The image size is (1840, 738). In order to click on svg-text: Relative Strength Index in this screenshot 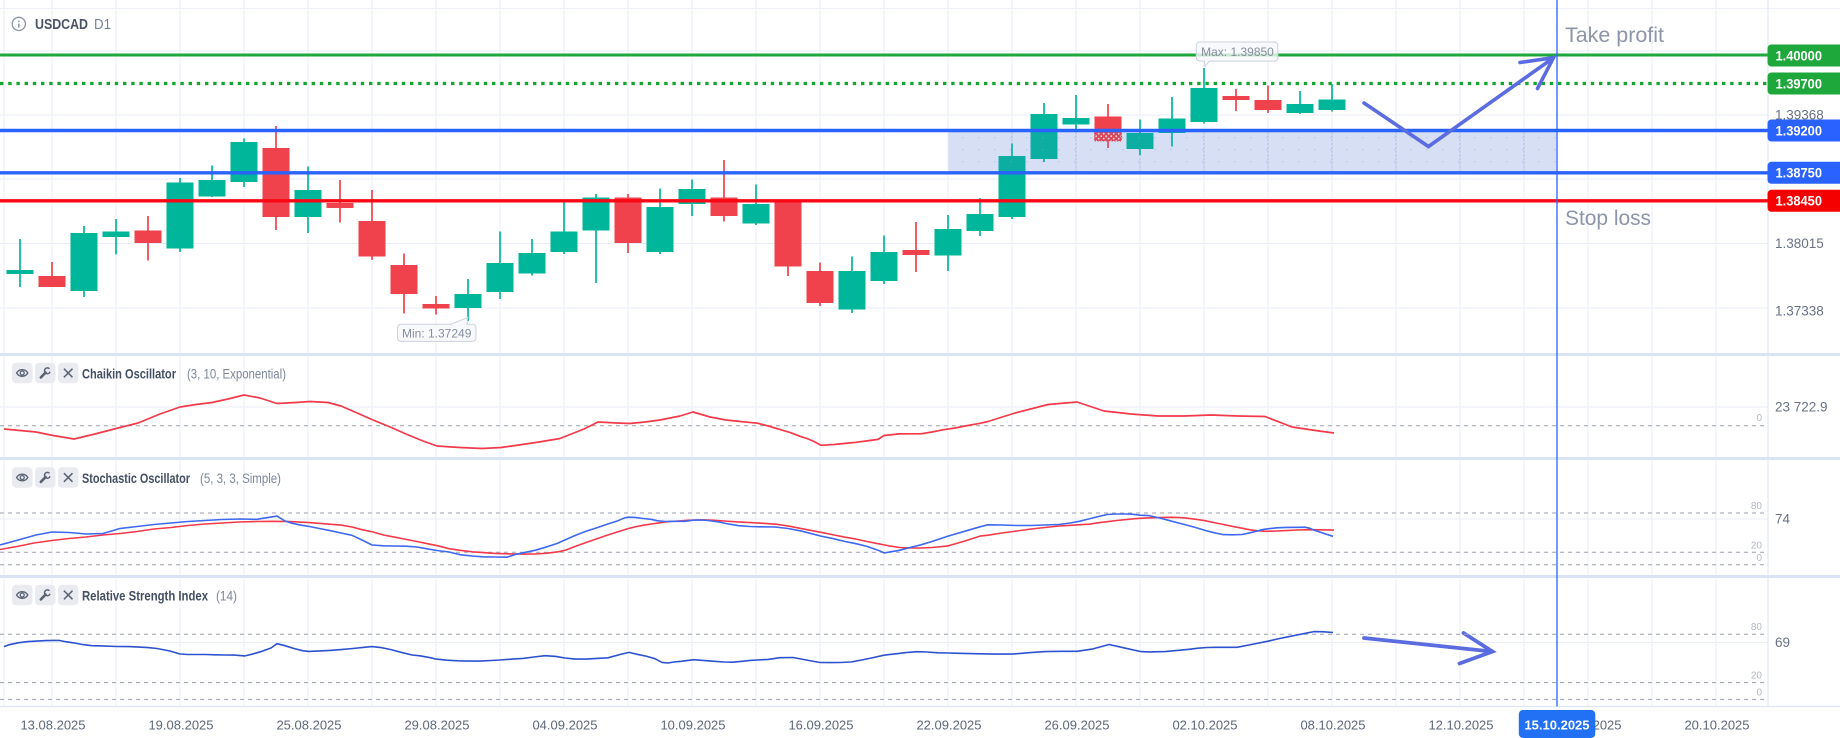, I will do `click(145, 595)`.